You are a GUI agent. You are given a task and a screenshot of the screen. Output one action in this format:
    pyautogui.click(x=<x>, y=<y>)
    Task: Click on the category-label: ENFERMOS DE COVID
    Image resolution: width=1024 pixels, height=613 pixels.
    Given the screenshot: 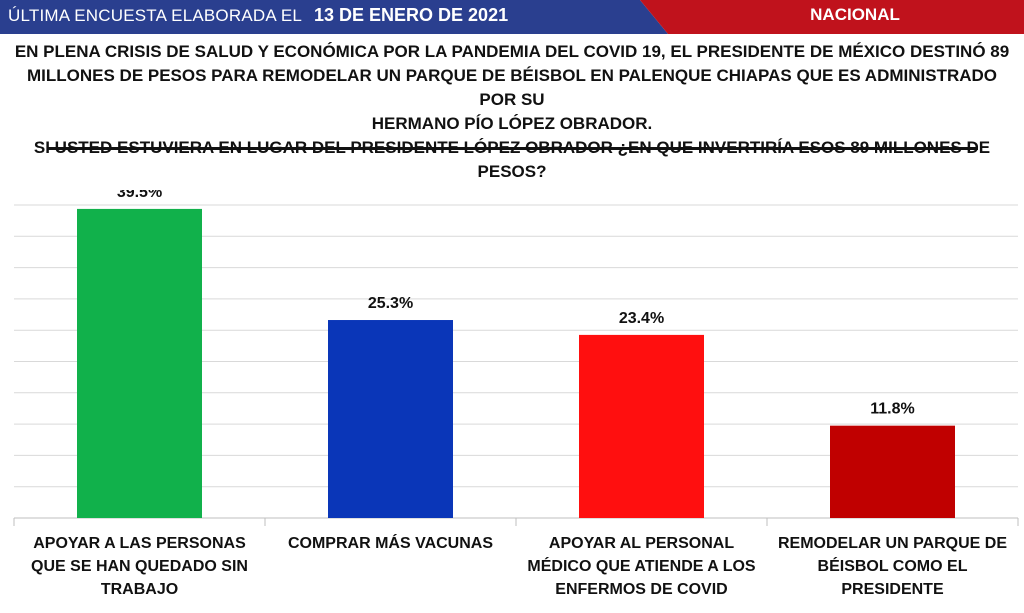 What is the action you would take?
    pyautogui.click(x=641, y=589)
    